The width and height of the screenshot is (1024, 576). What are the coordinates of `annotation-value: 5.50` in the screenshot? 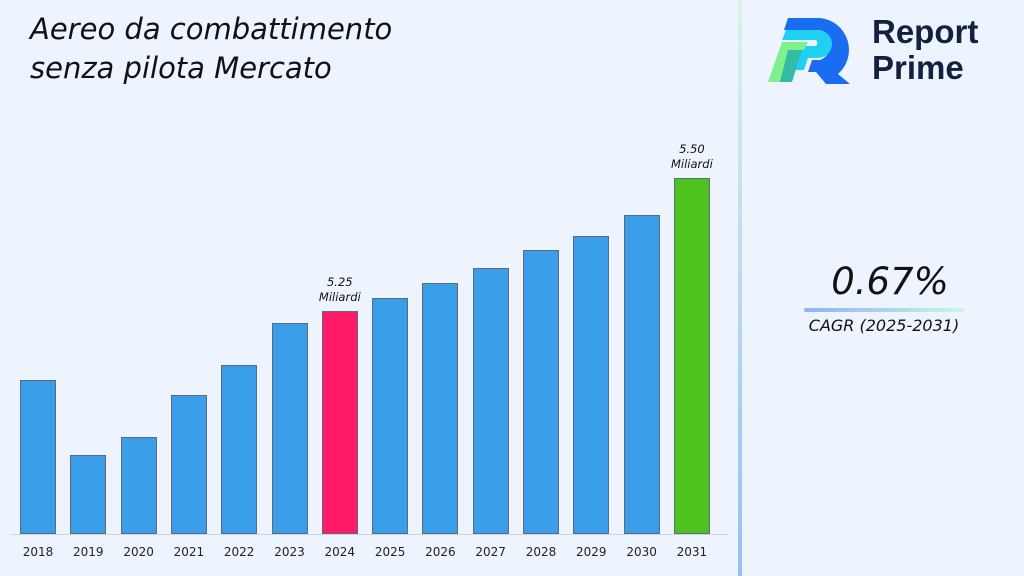 It's located at (692, 149).